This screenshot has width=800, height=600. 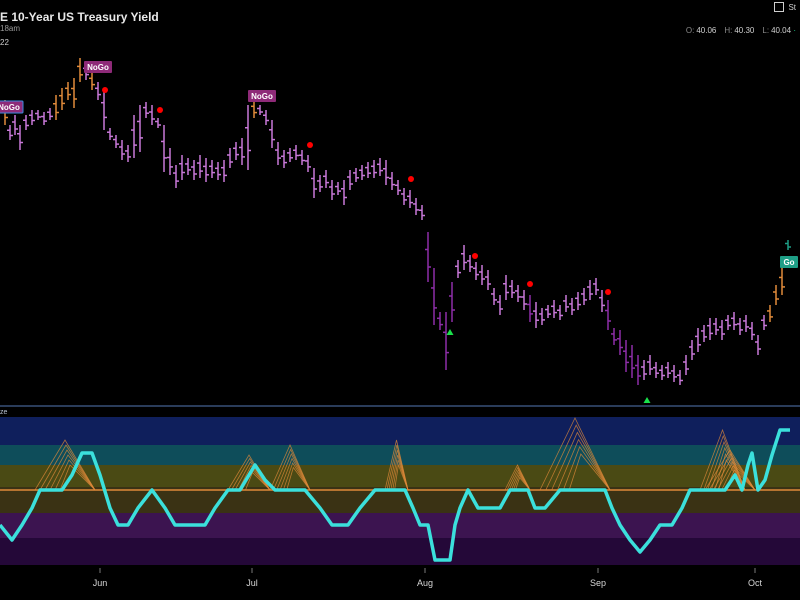 I want to click on go-flag: Go, so click(x=789, y=262).